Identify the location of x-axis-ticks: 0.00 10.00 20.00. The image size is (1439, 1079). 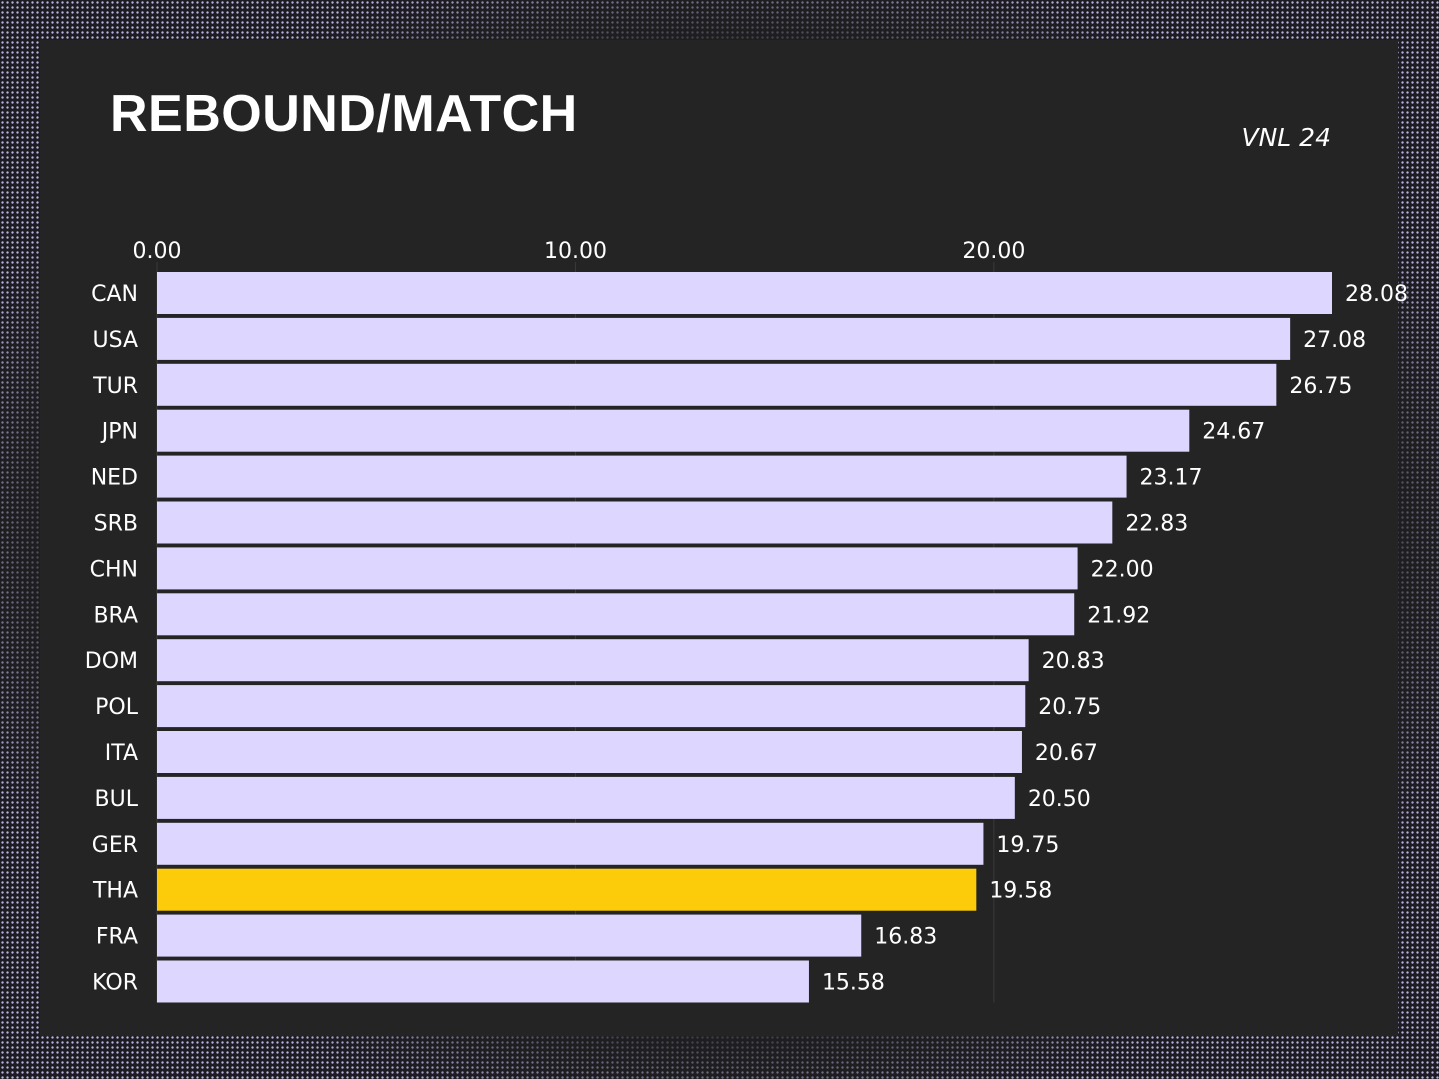
(579, 251).